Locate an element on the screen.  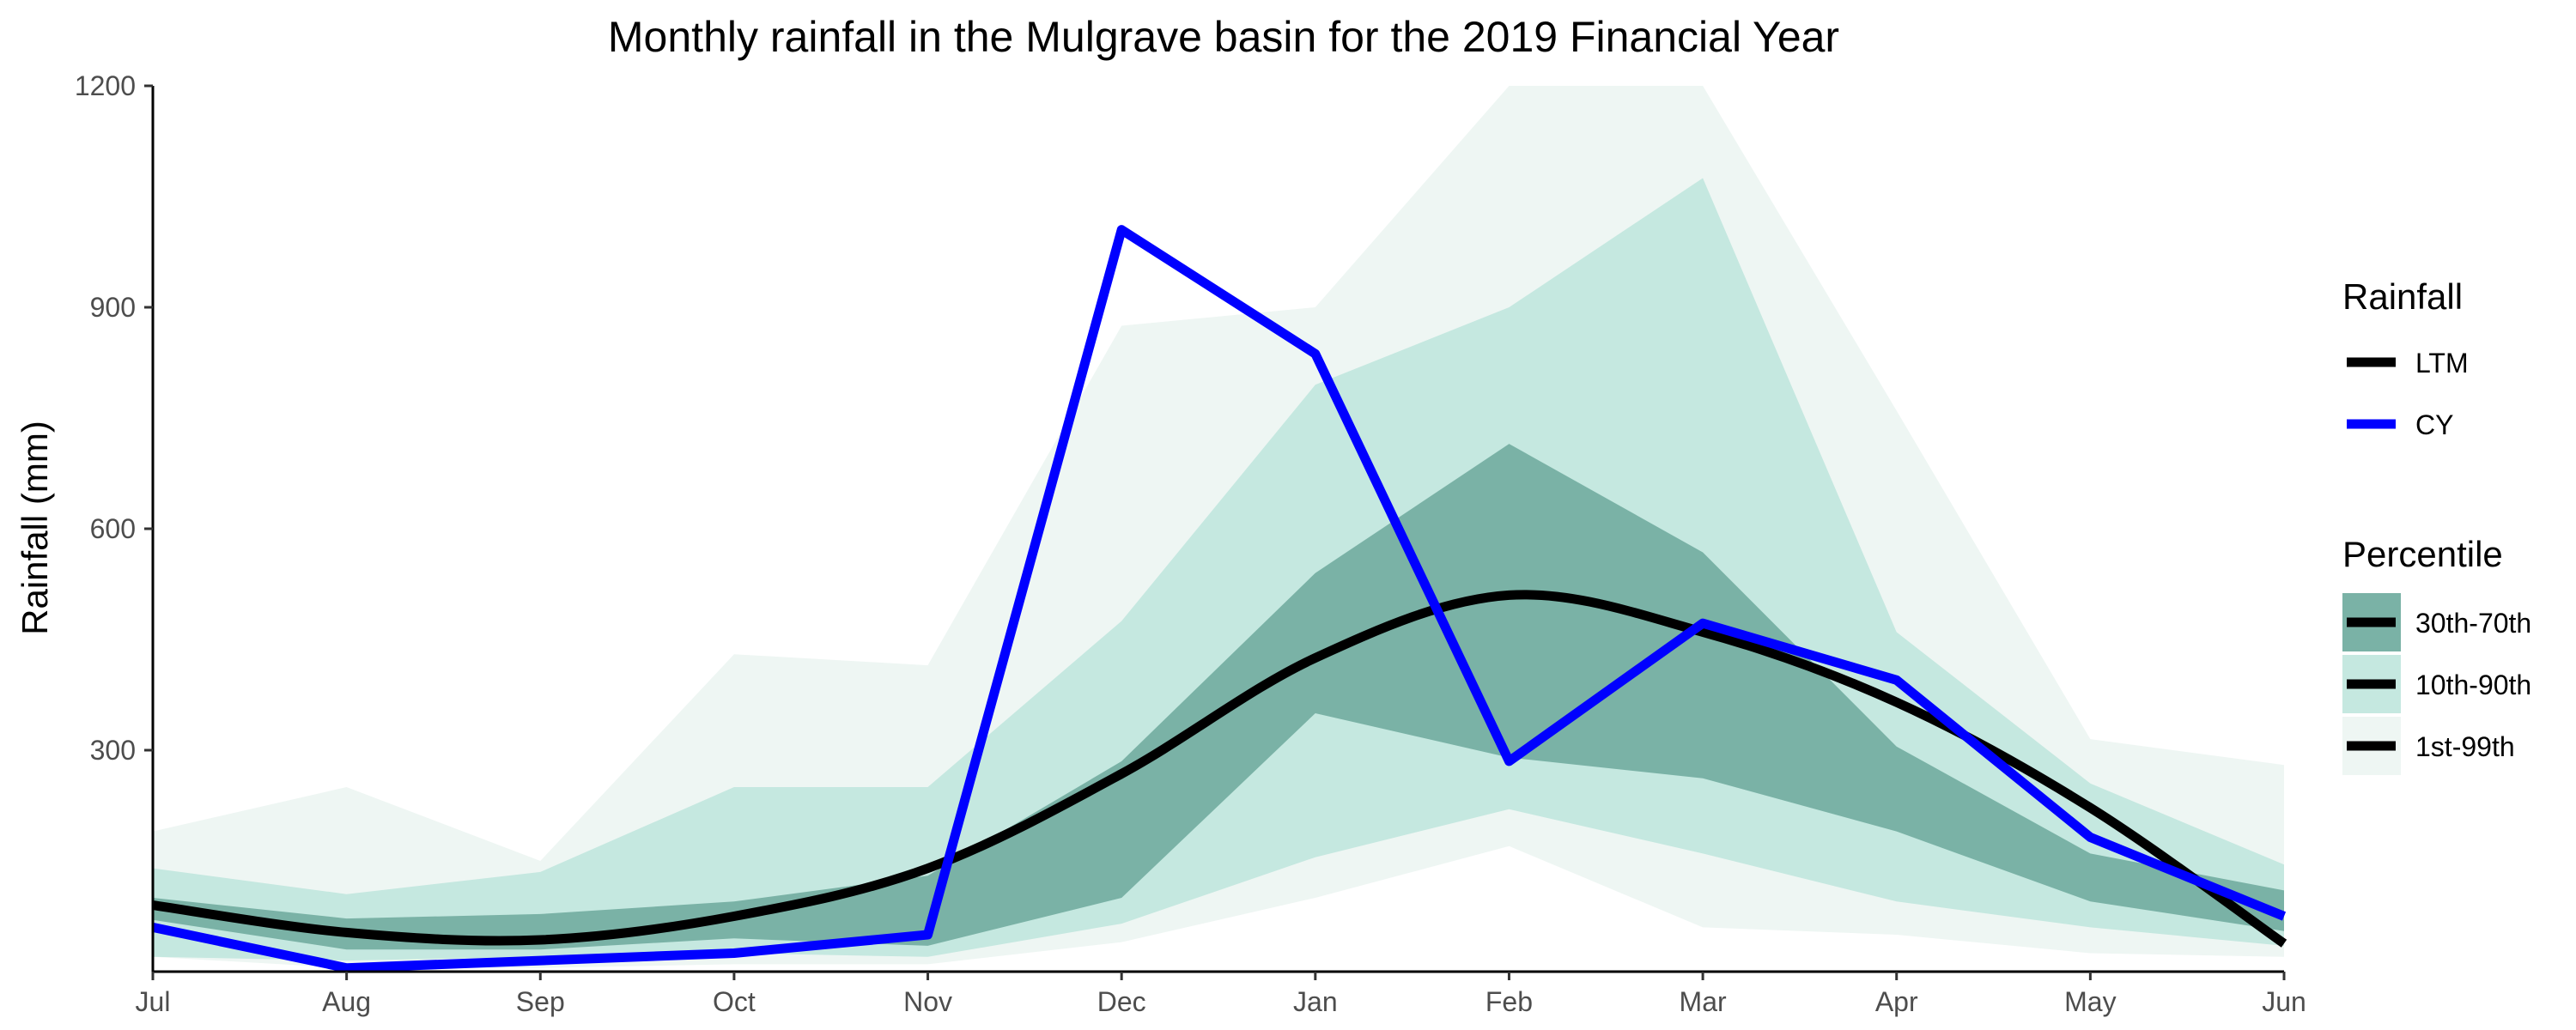
x-tick-label-jul: Jul is located at coordinates (153, 1001).